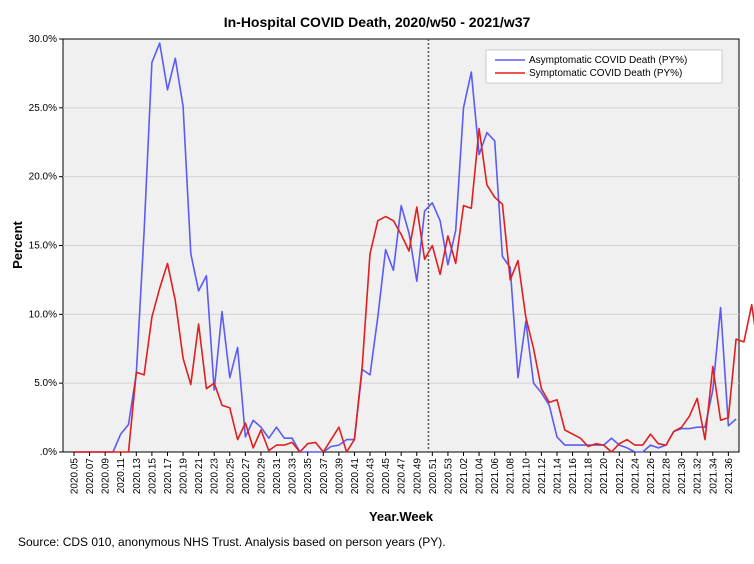 The width and height of the screenshot is (754, 564). I want to click on x-tick-label: 2020.25, so click(230, 476).